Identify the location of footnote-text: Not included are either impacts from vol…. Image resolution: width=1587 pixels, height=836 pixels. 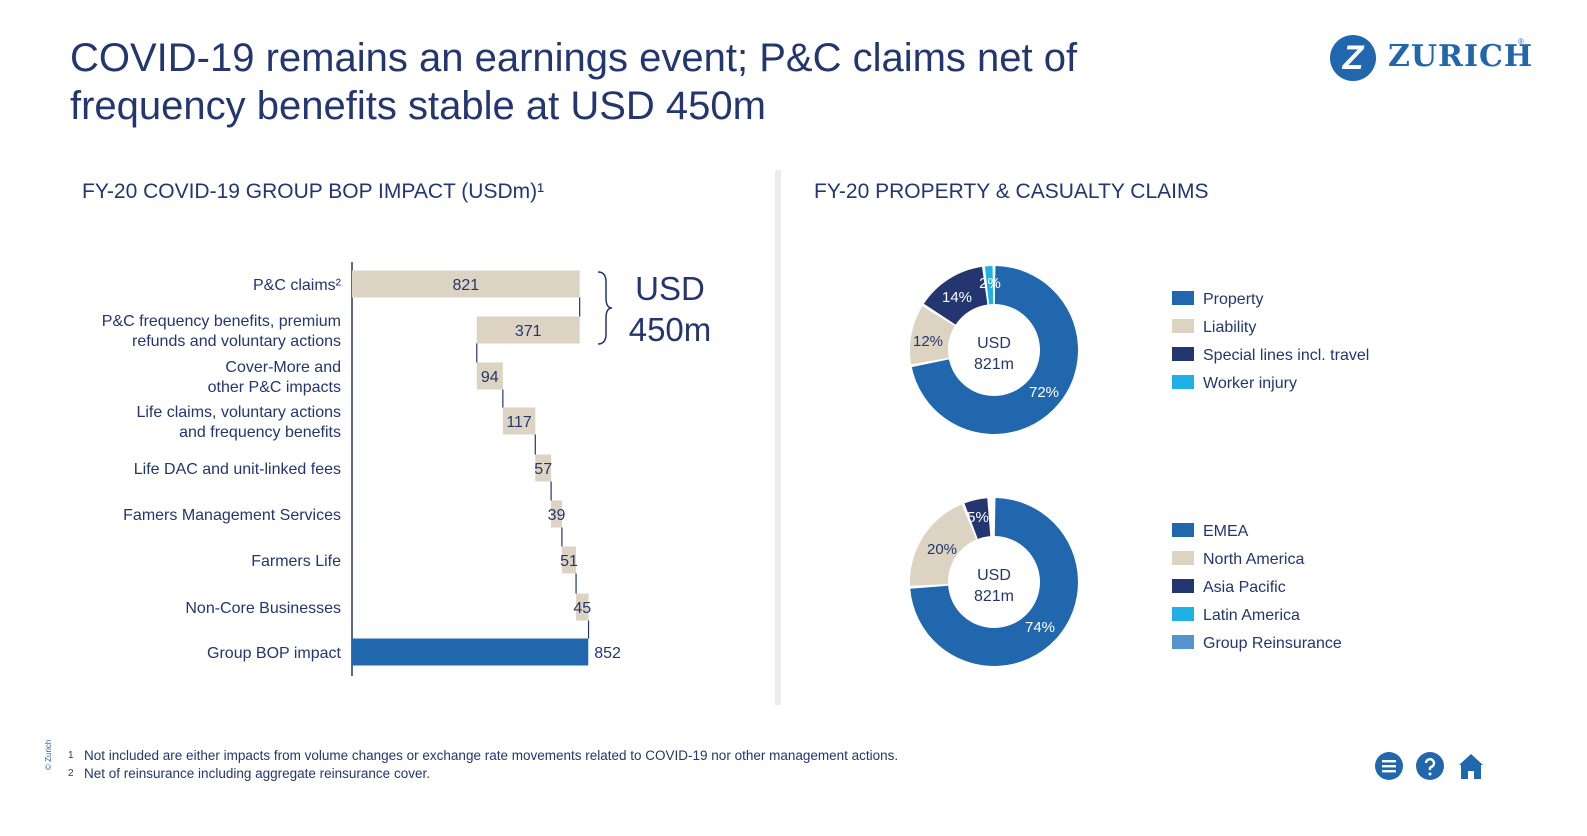
(491, 755).